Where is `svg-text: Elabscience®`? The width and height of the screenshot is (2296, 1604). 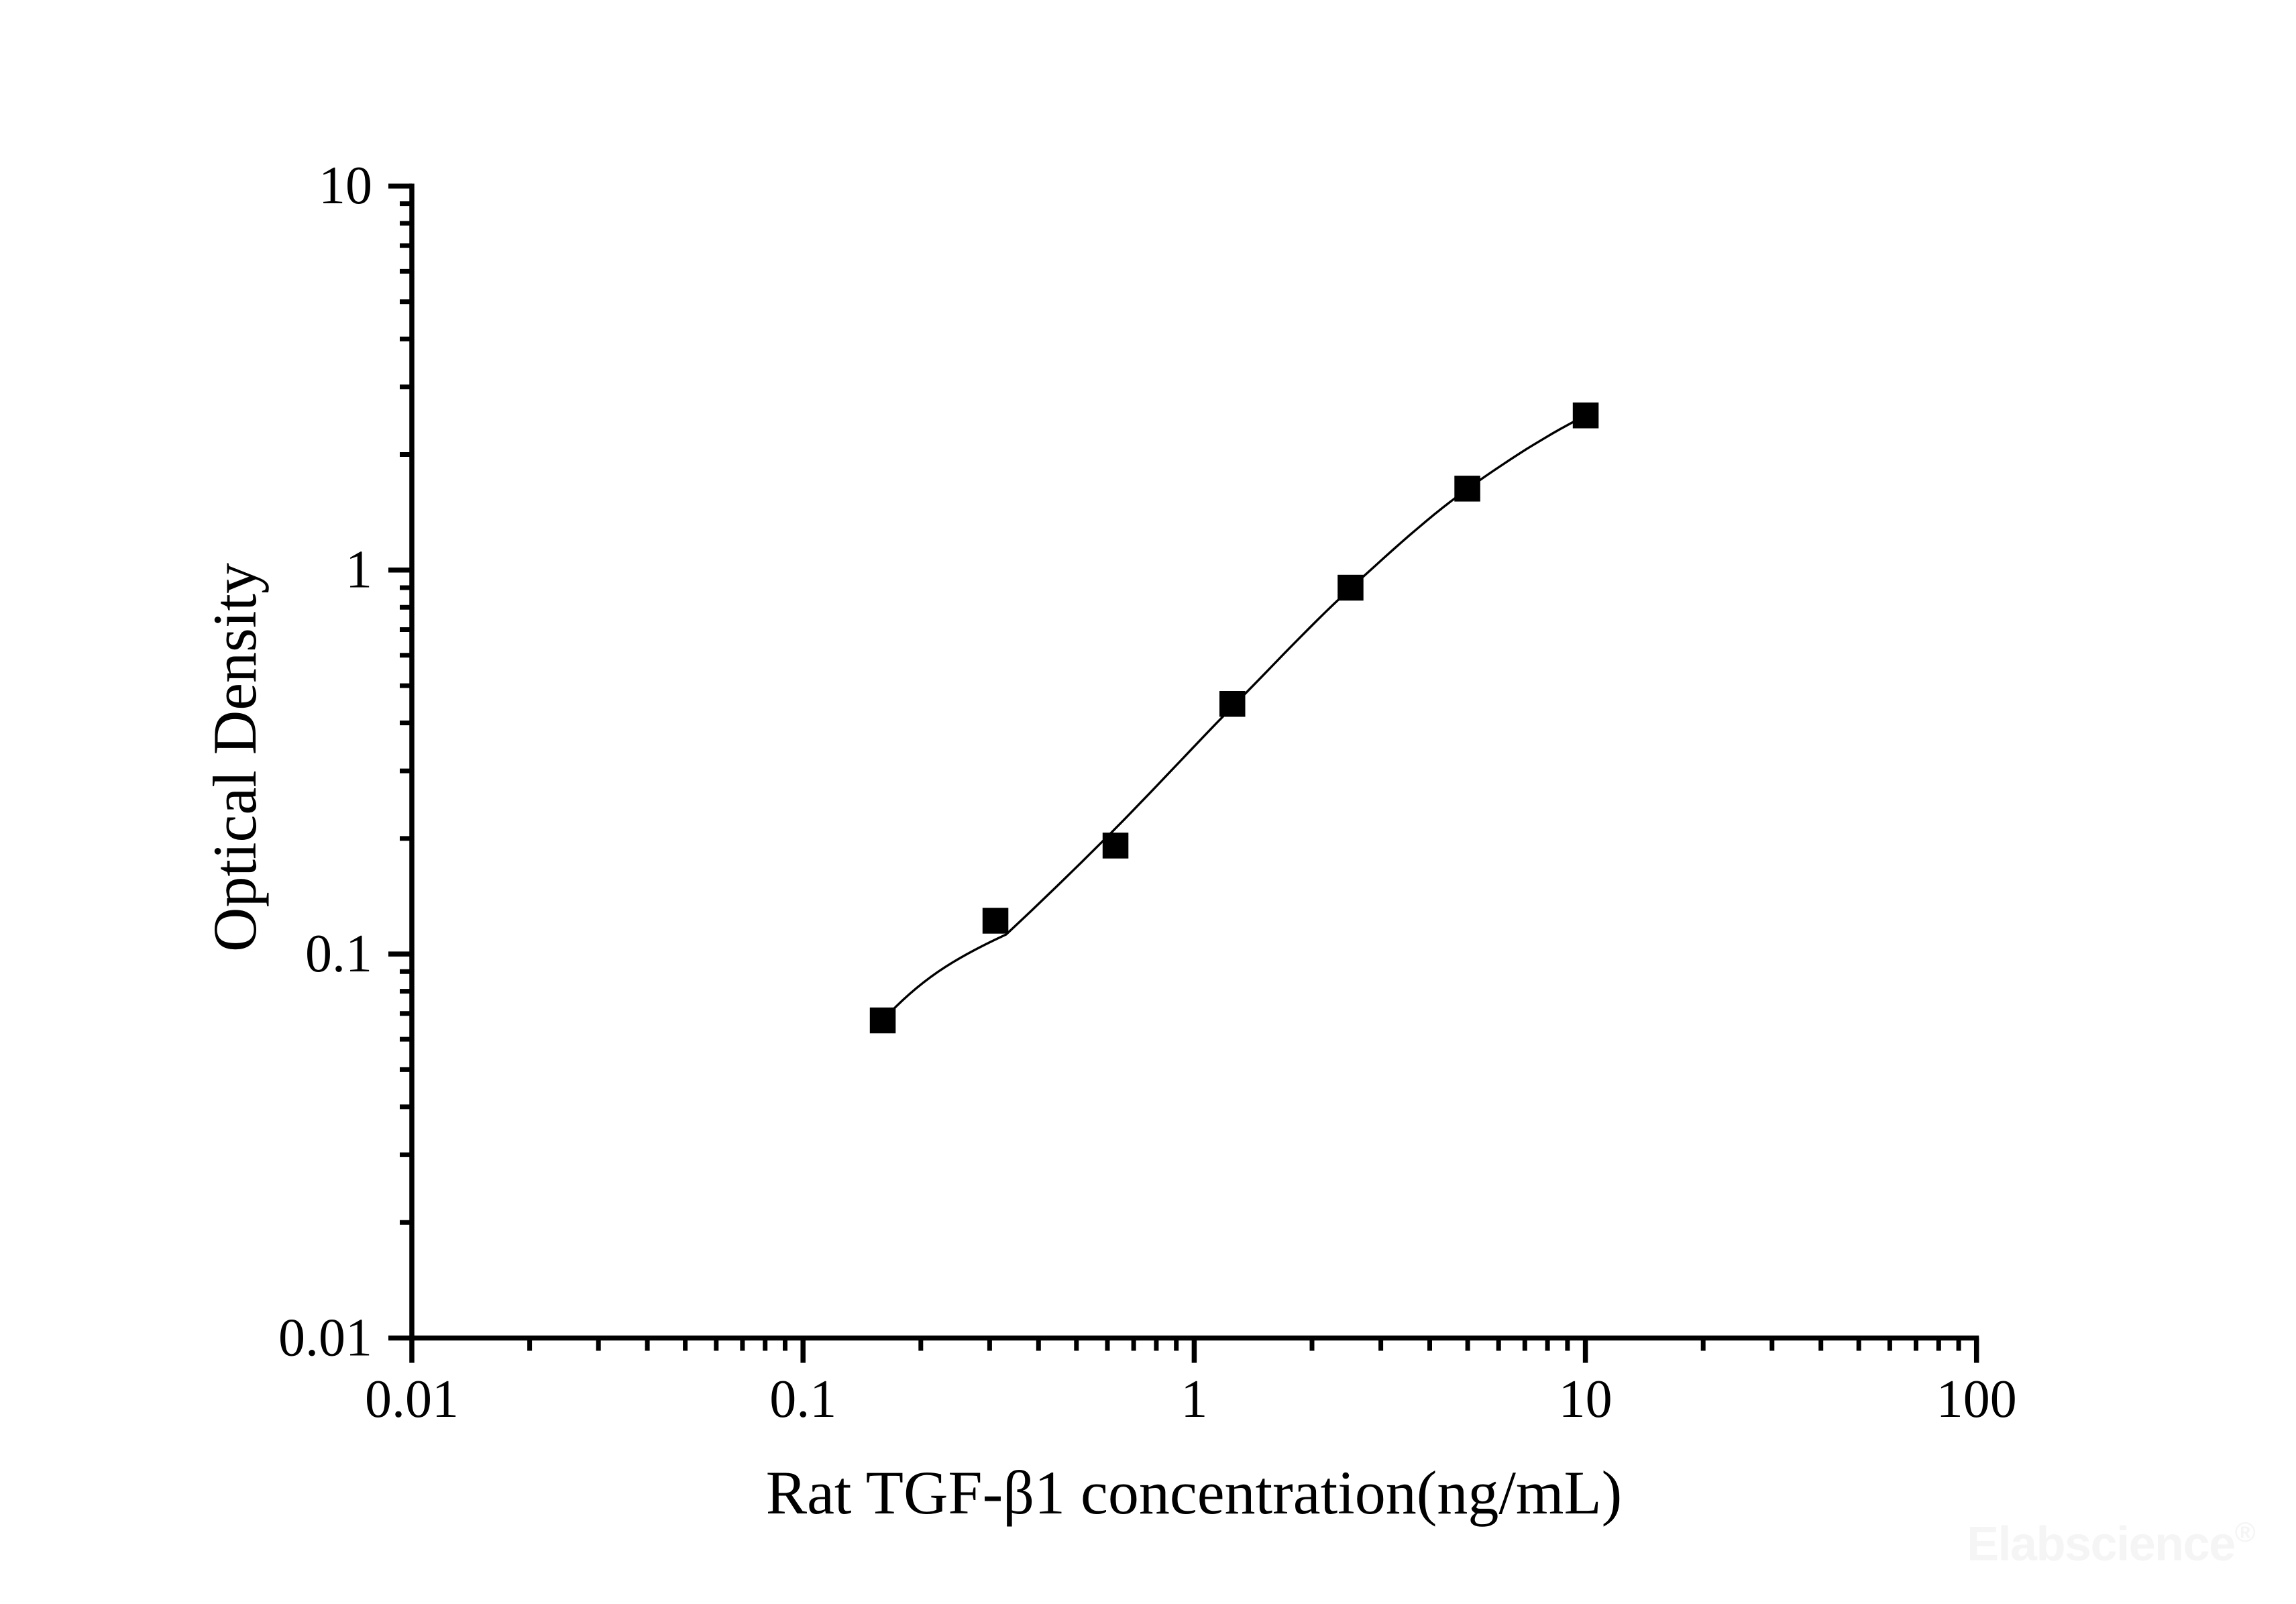
svg-text: Elabscience® is located at coordinates (2111, 1543).